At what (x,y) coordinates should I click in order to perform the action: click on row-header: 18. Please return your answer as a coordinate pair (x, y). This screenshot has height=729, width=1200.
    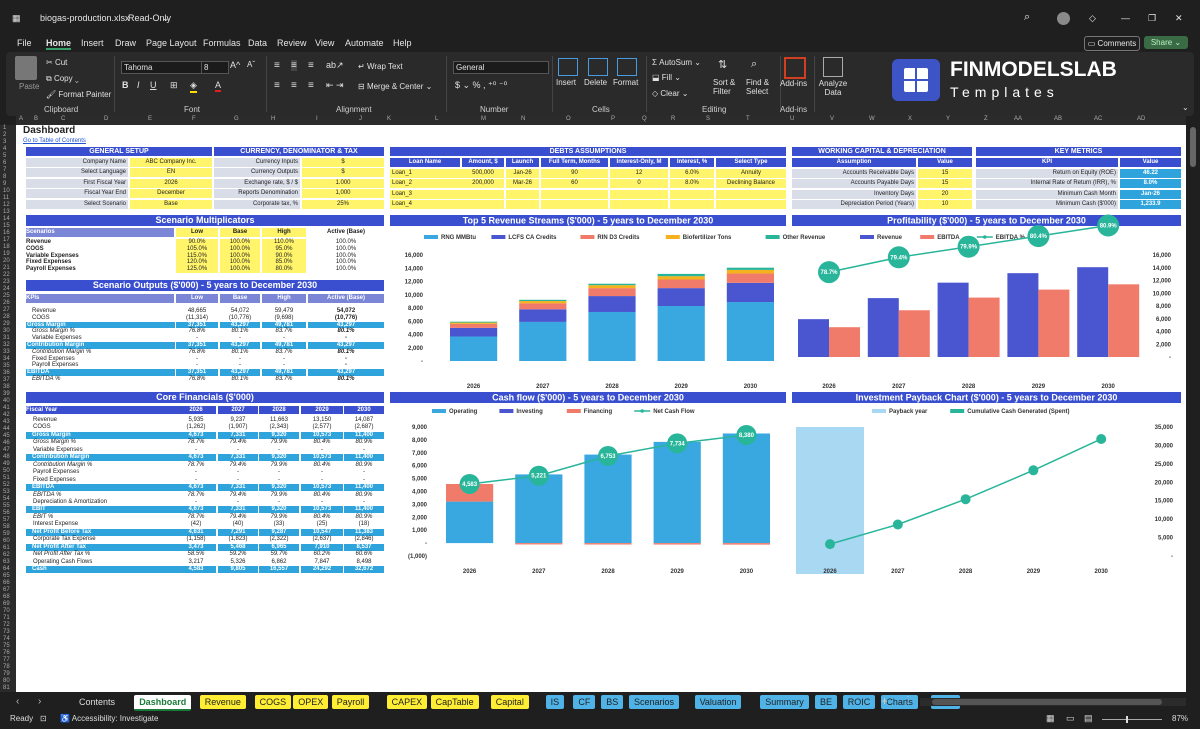
    Looking at the image, I should click on (6, 247).